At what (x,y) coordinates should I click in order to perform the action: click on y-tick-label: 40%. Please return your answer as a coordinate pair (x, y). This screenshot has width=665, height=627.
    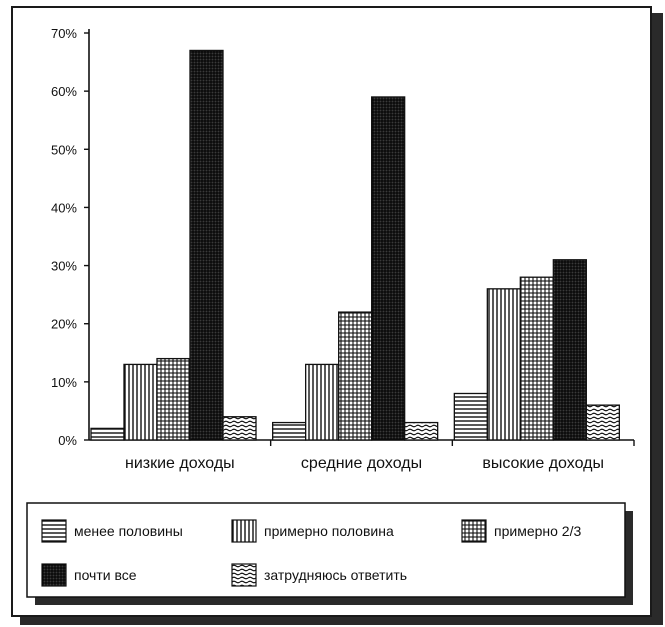
    Looking at the image, I should click on (64, 207).